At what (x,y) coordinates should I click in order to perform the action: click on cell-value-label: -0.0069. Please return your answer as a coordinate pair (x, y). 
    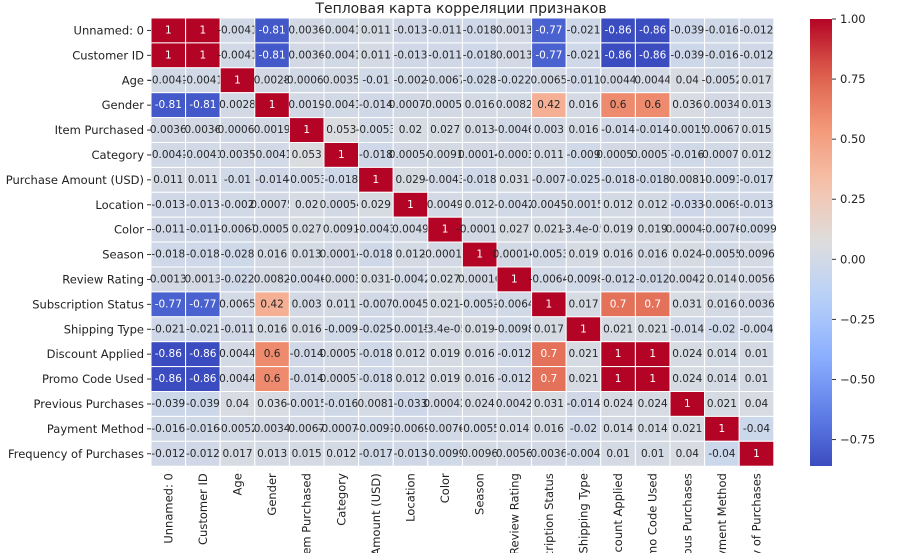
    Looking at the image, I should click on (722, 205).